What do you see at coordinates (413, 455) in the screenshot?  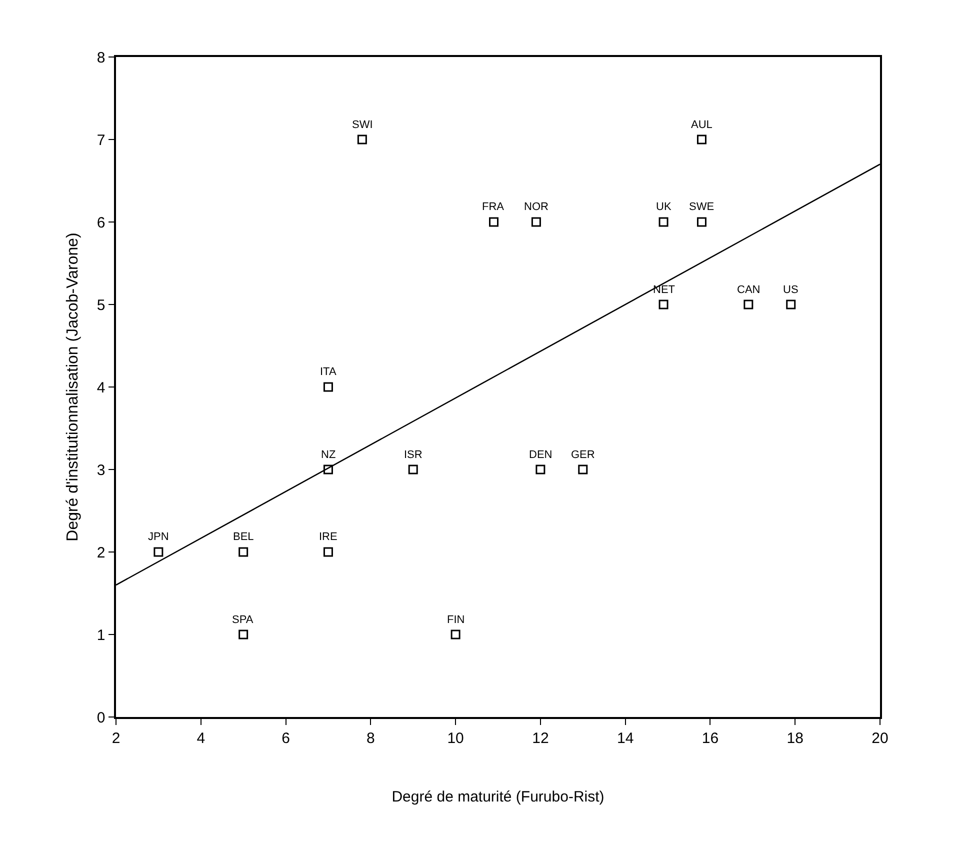 I see `annotation: ISR` at bounding box center [413, 455].